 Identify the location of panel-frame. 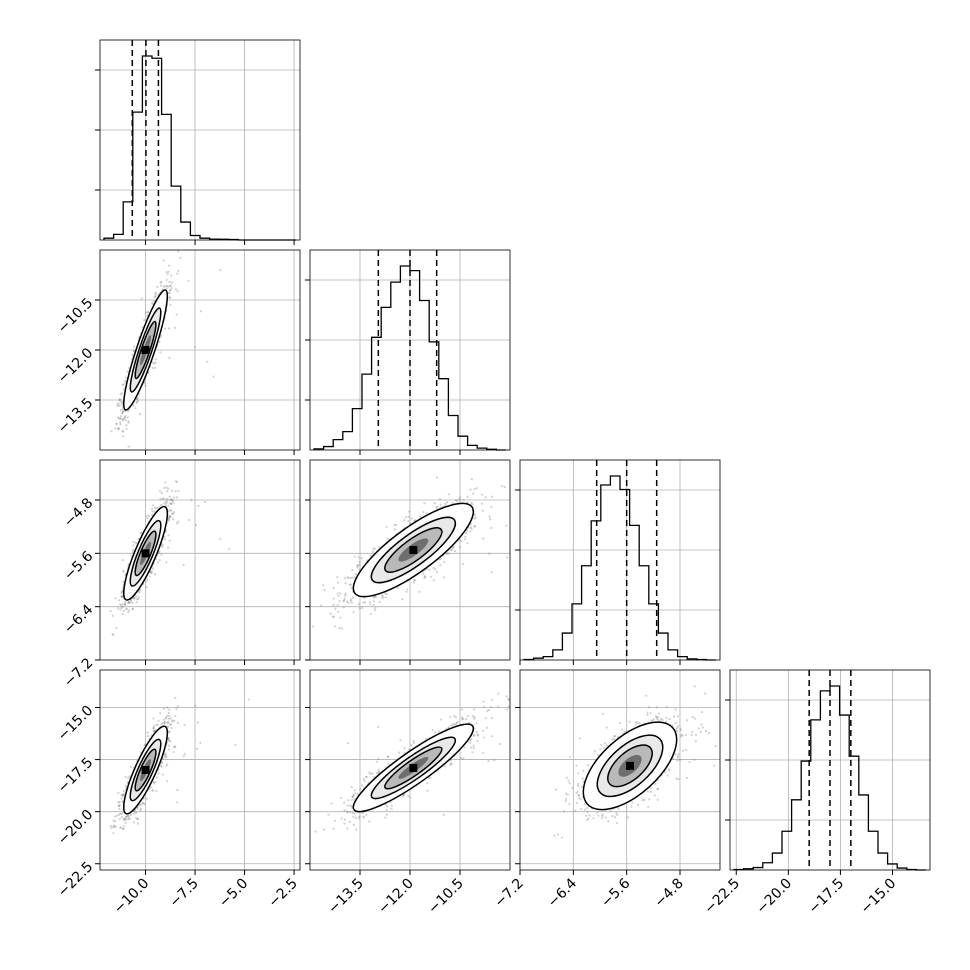
(200, 560).